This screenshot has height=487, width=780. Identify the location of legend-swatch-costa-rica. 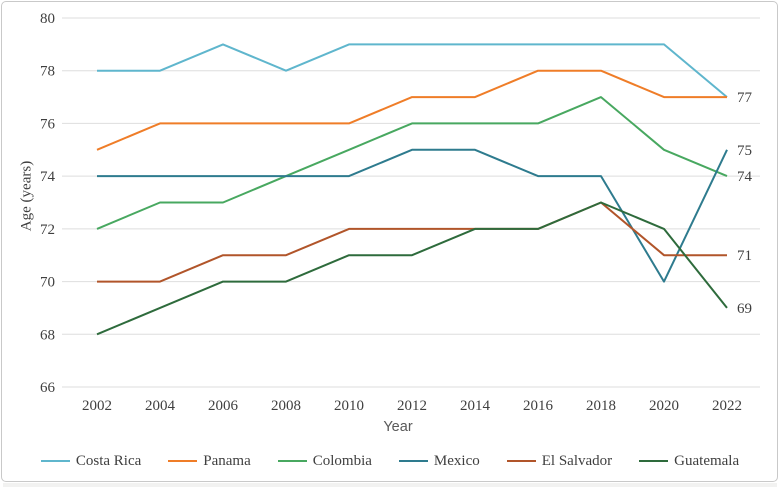
(55, 461).